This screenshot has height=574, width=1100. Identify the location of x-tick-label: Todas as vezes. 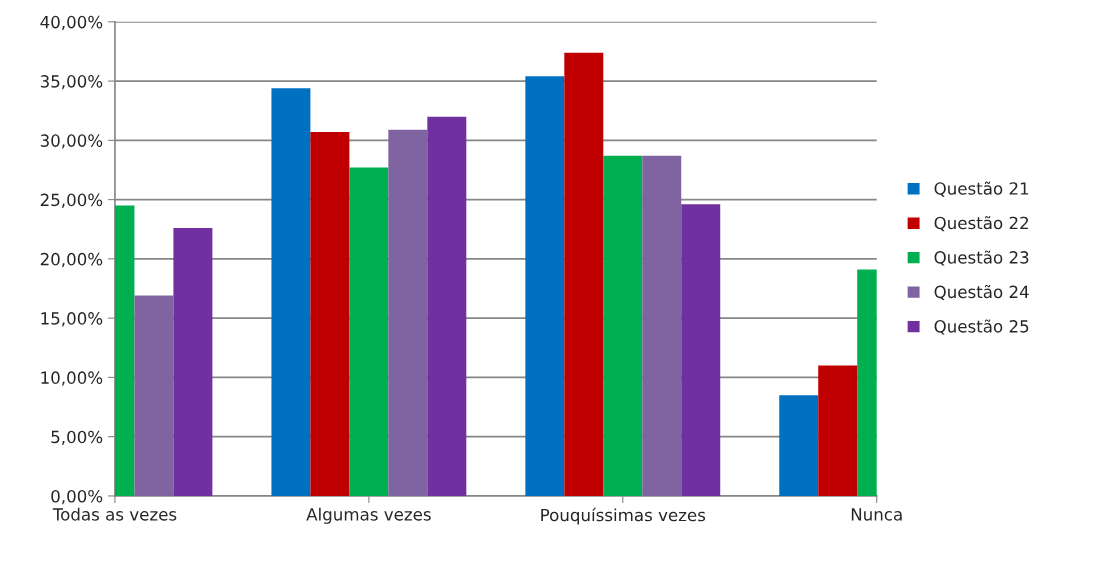
(114, 514).